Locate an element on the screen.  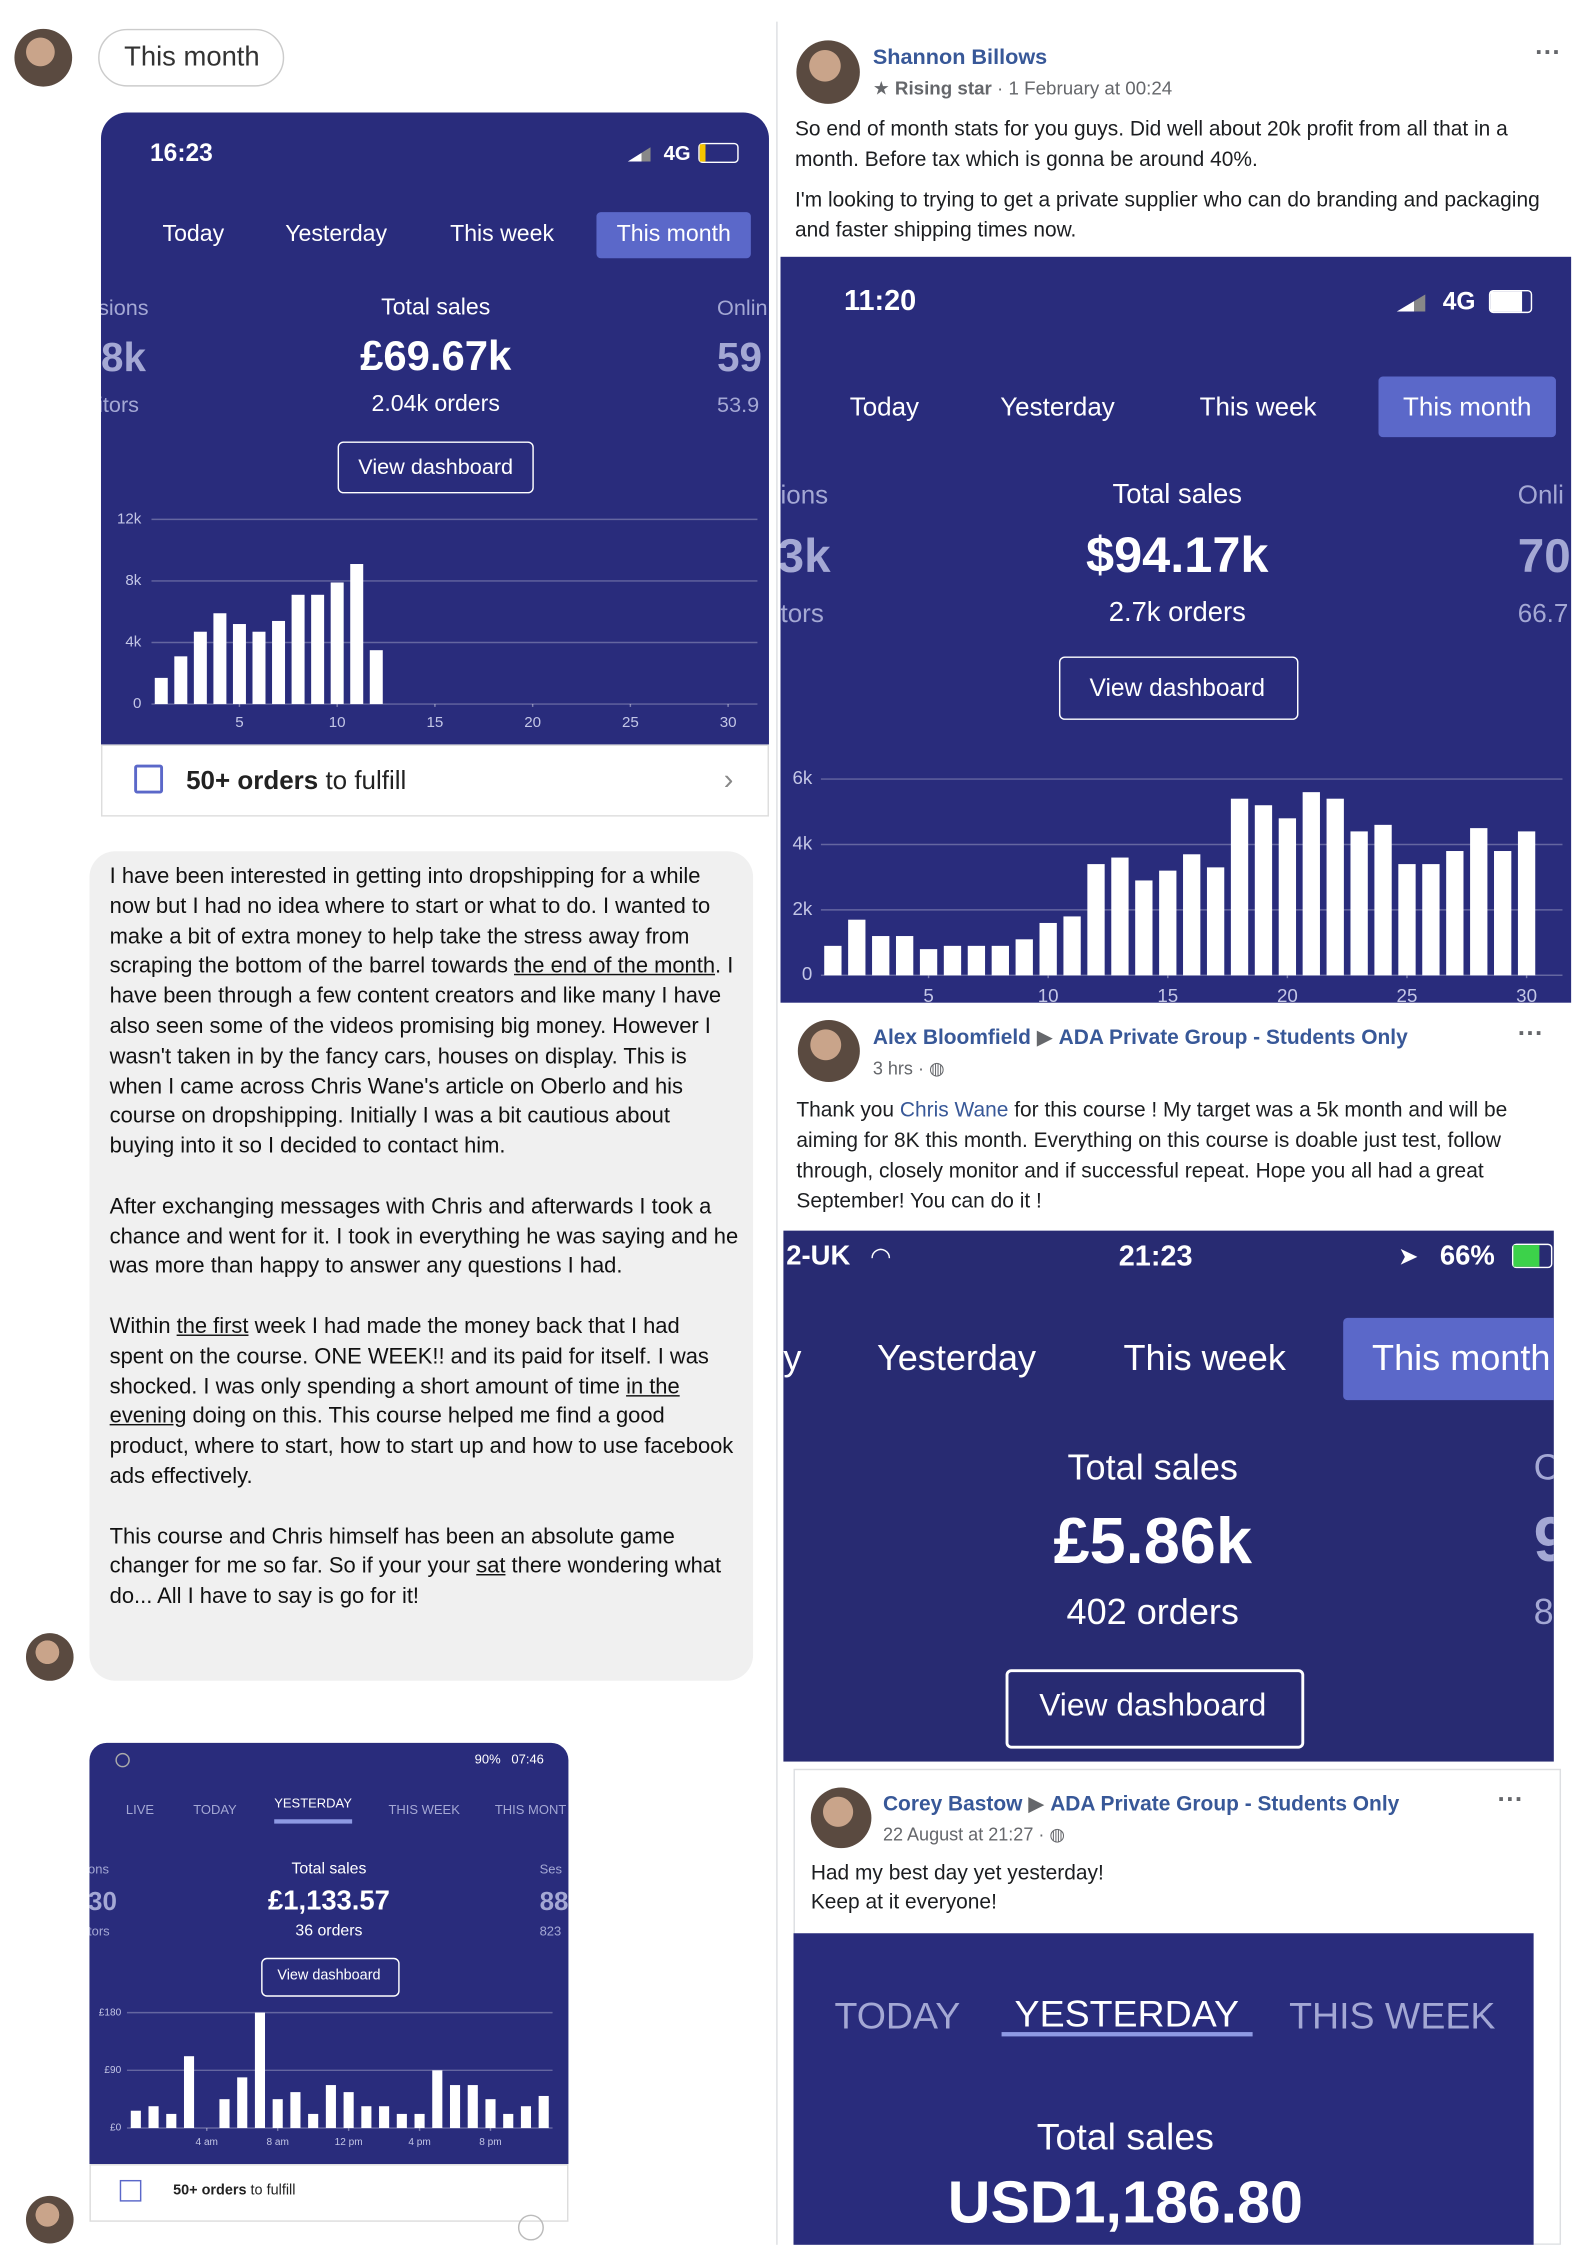
fulfill-count: 50+ orders is located at coordinates (252, 780).